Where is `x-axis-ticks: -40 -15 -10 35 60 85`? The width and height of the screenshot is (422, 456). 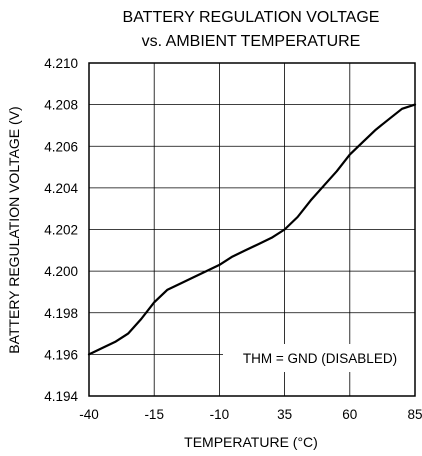
x-axis-ticks: -40 -15 -10 35 60 85 is located at coordinates (250, 414).